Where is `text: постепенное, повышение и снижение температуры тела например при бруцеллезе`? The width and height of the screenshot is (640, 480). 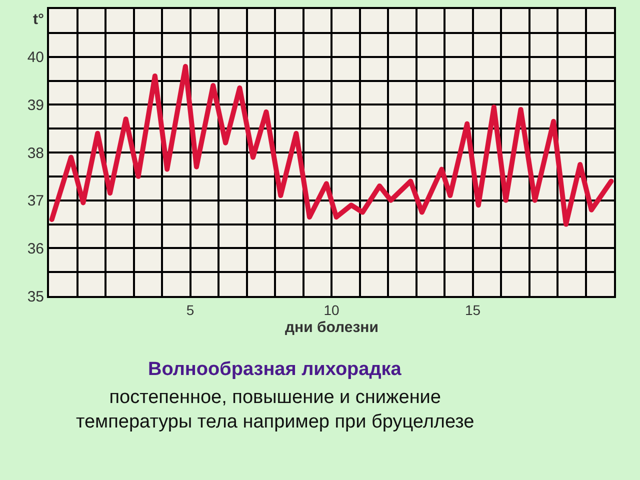 text: постепенное, повышение и снижение температуры тела например при бруцеллезе is located at coordinates (275, 410).